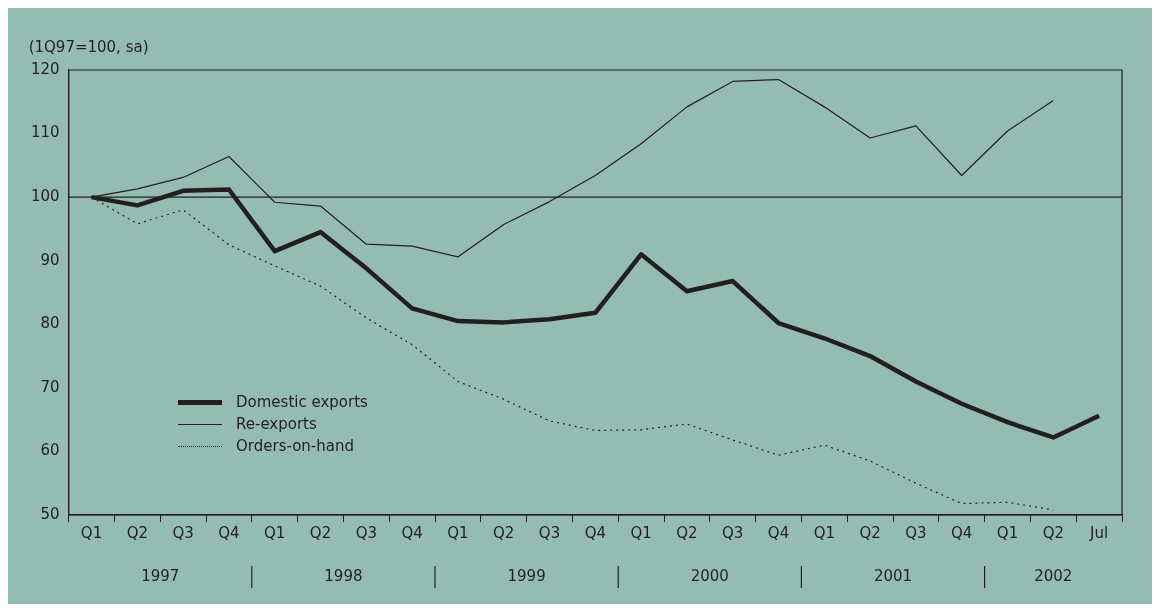 This screenshot has height=612, width=1160. I want to click on text: 2001, so click(893, 575).